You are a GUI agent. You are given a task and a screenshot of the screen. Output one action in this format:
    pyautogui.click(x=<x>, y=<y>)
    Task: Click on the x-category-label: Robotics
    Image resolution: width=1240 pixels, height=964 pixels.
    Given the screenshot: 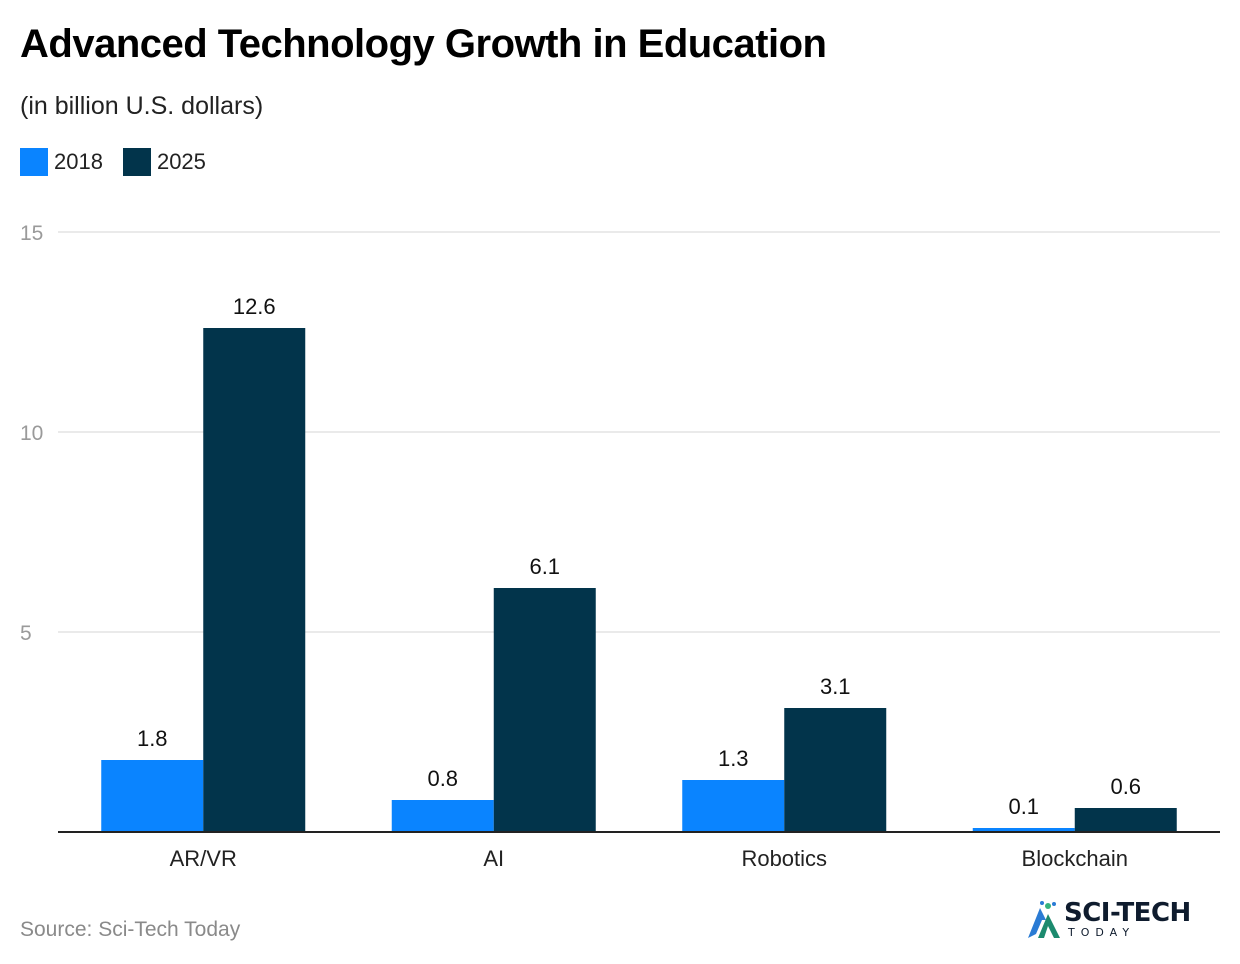 What is the action you would take?
    pyautogui.click(x=784, y=858)
    